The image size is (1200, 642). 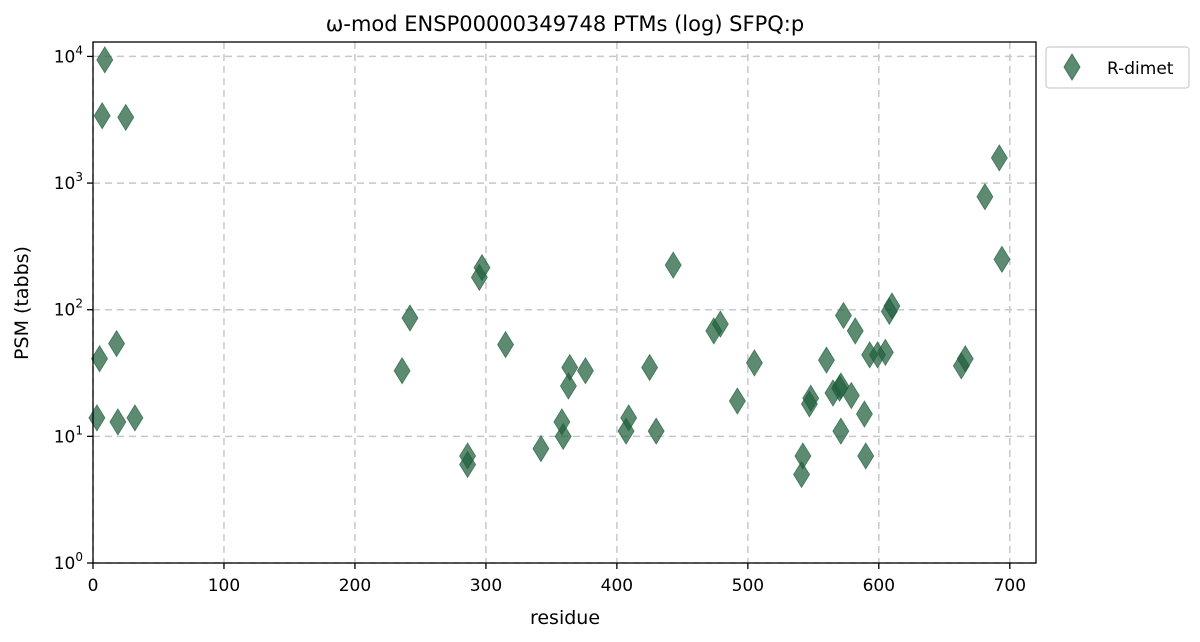 I want to click on legend-marker-r-dimet, so click(x=1072, y=67).